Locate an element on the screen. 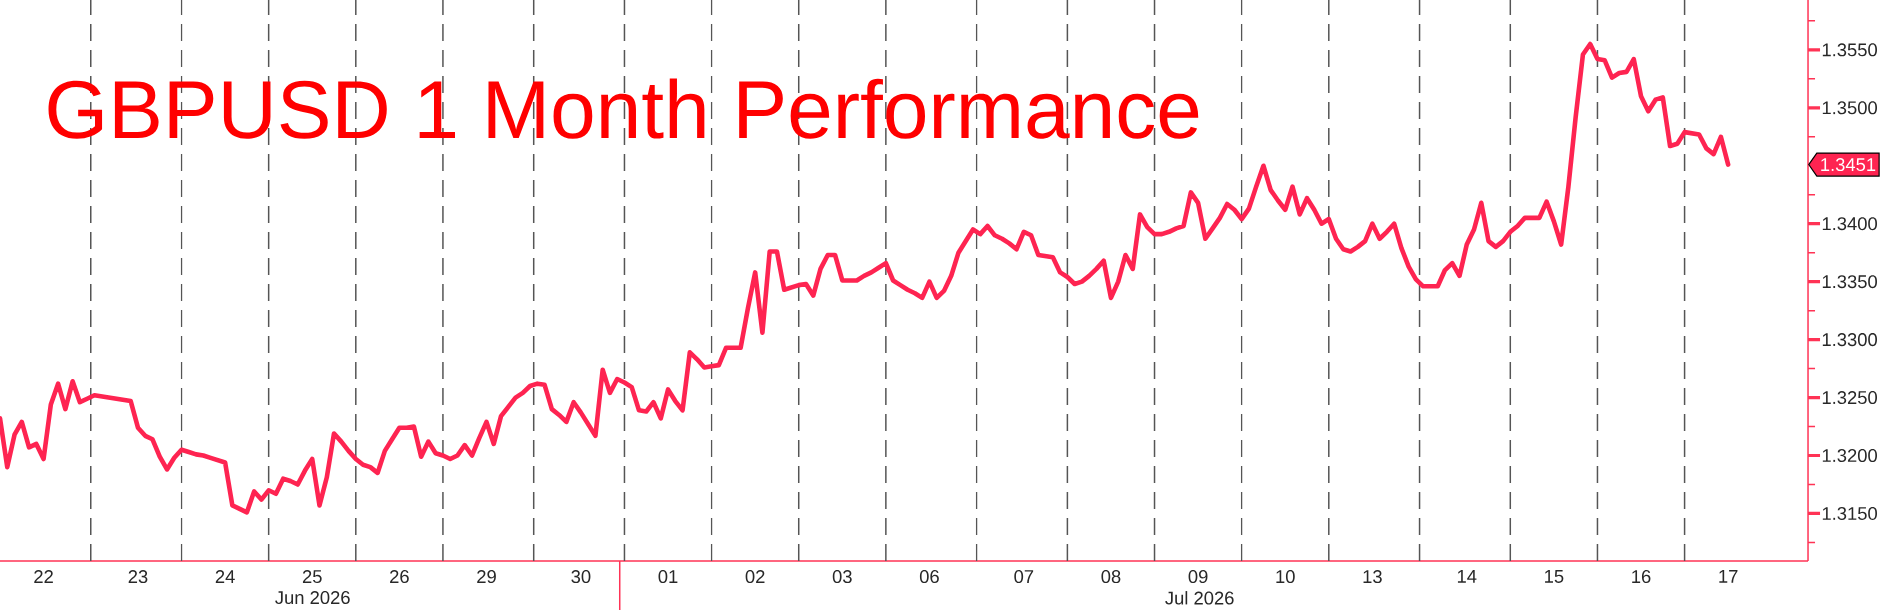  y-tick-label: 1.3150 is located at coordinates (1849, 513).